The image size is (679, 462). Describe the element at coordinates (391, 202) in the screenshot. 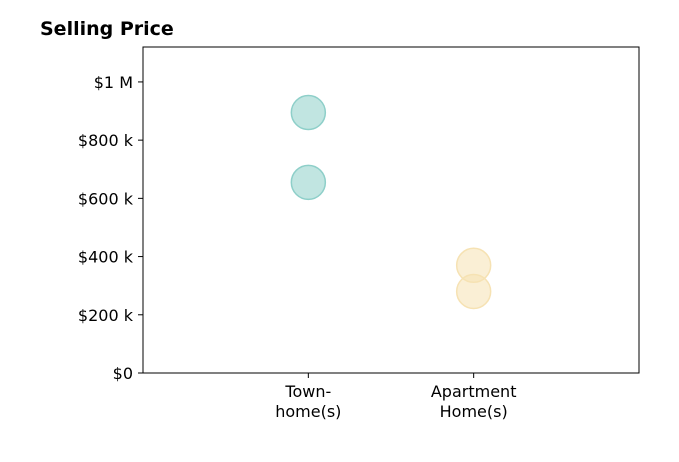

I see `data-points` at that location.